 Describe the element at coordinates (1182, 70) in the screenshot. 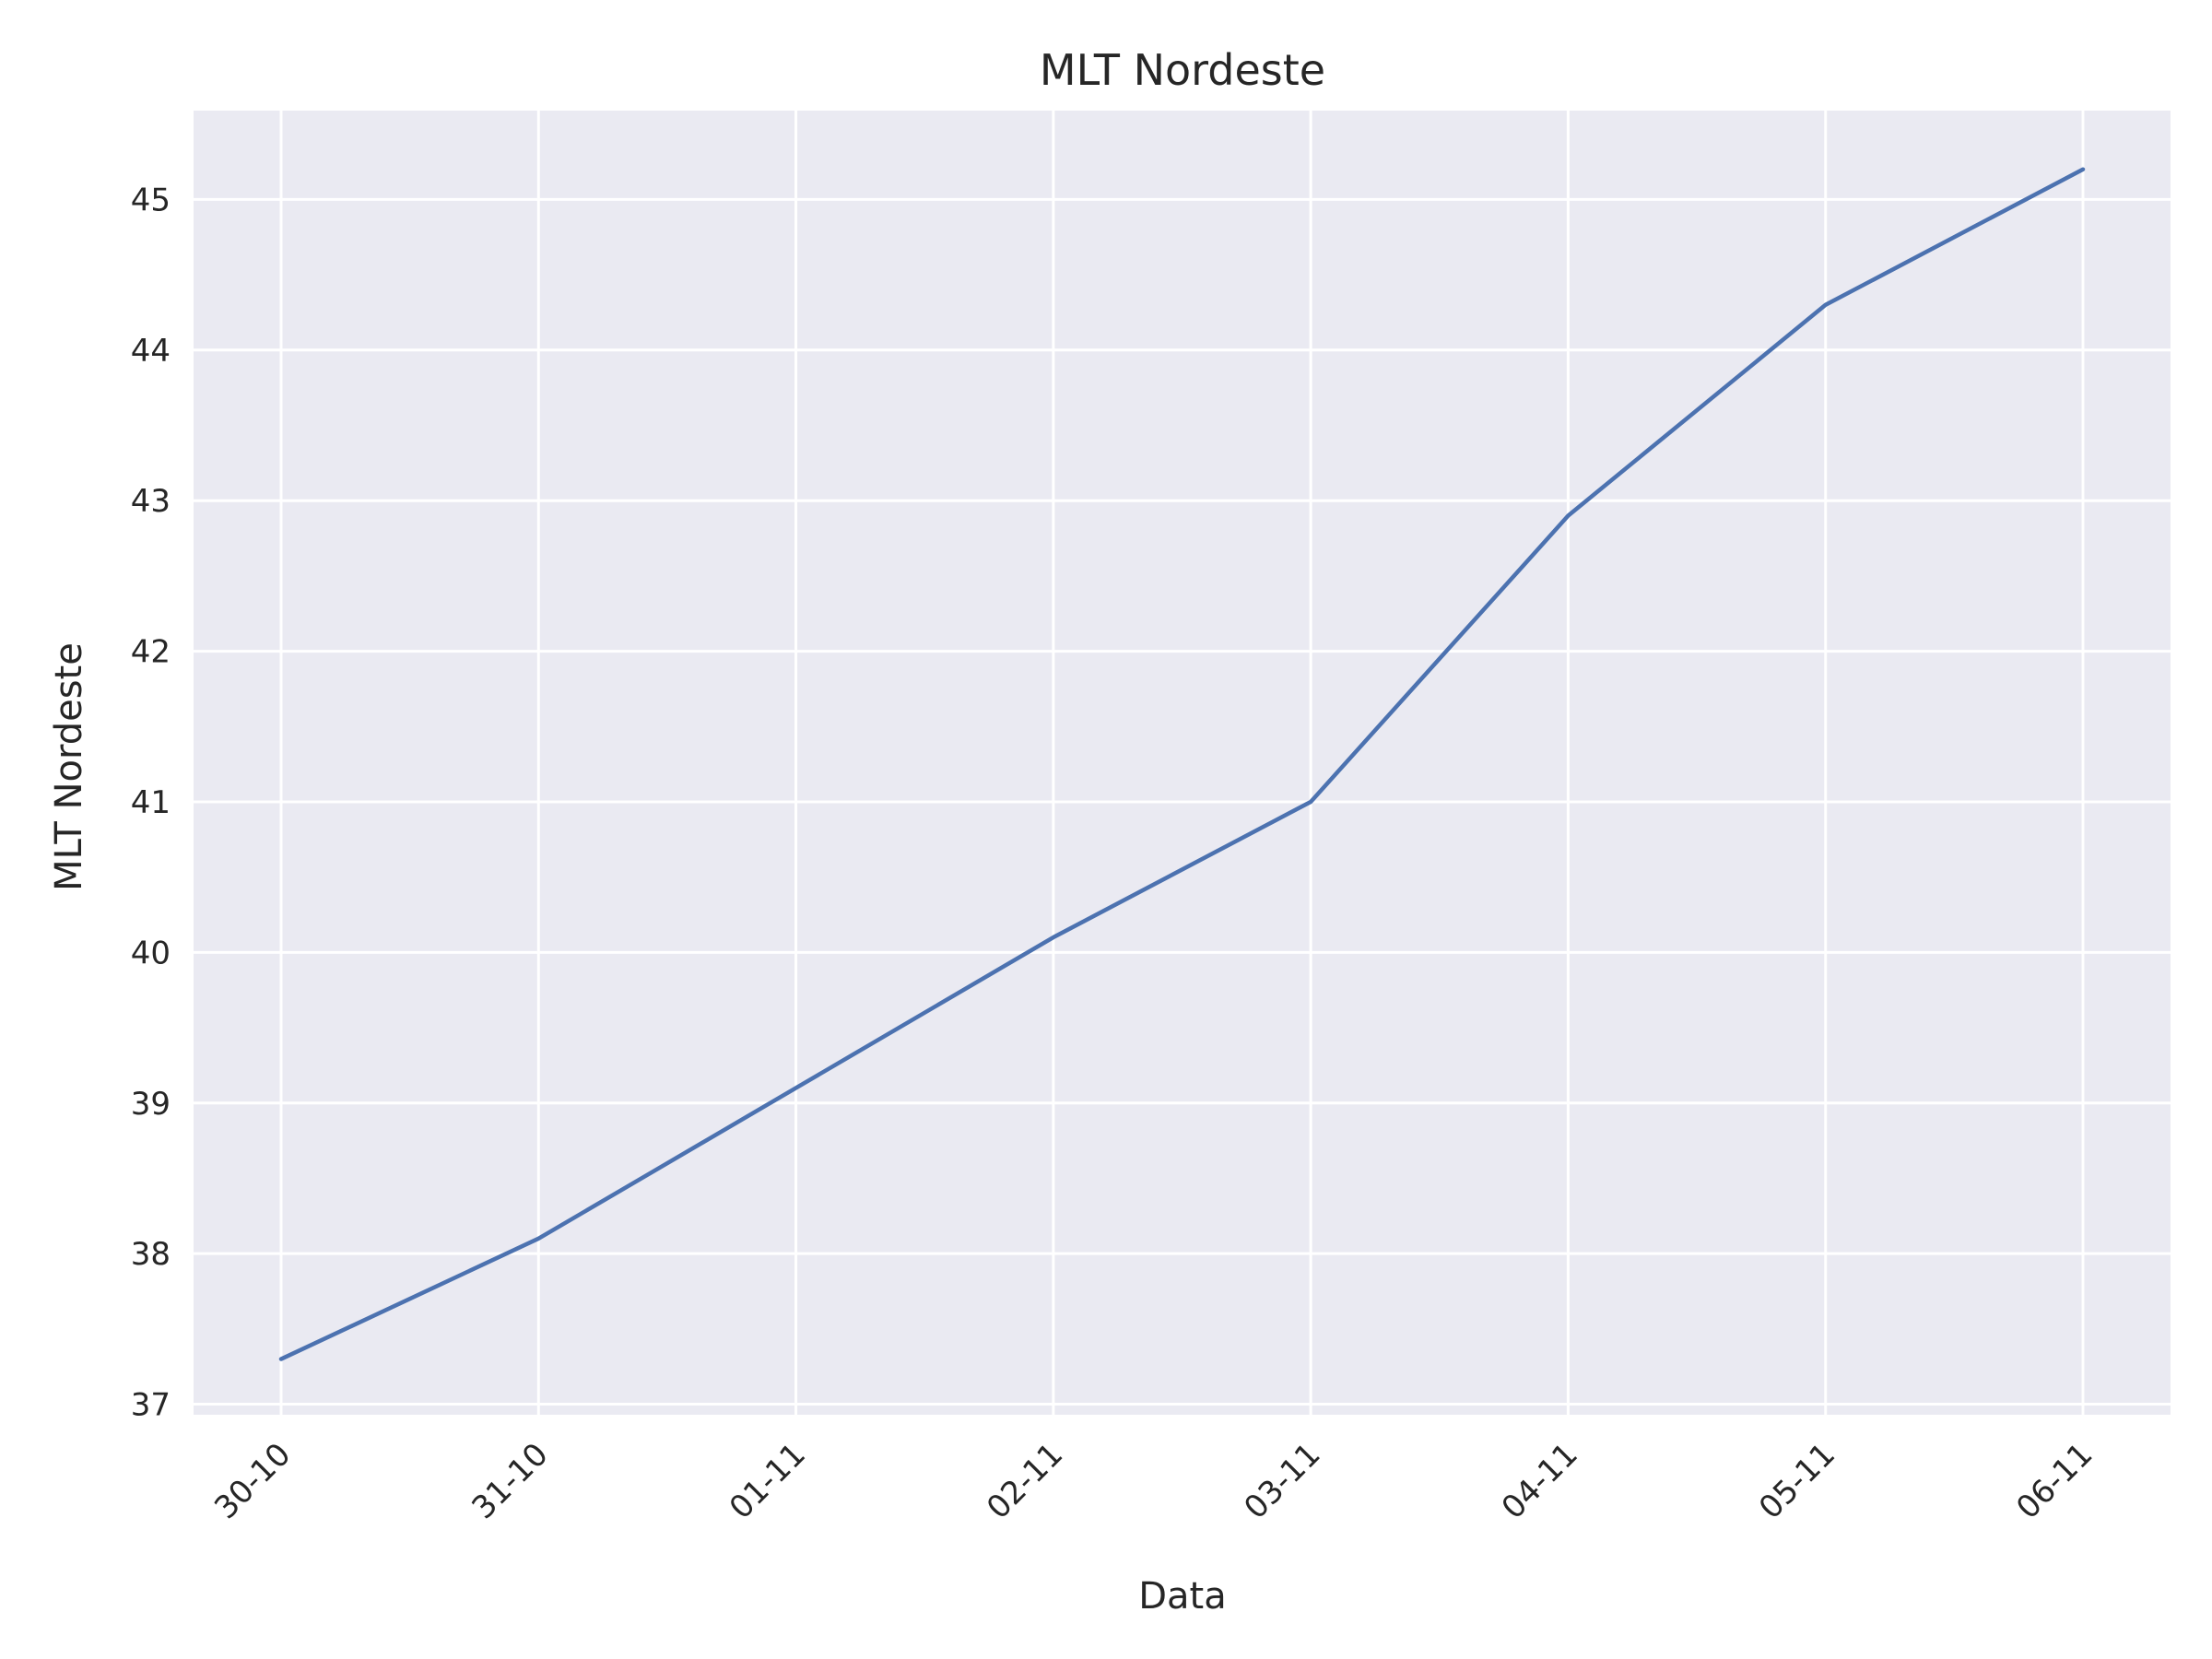

I see `chart-title: MLT Nordeste` at that location.